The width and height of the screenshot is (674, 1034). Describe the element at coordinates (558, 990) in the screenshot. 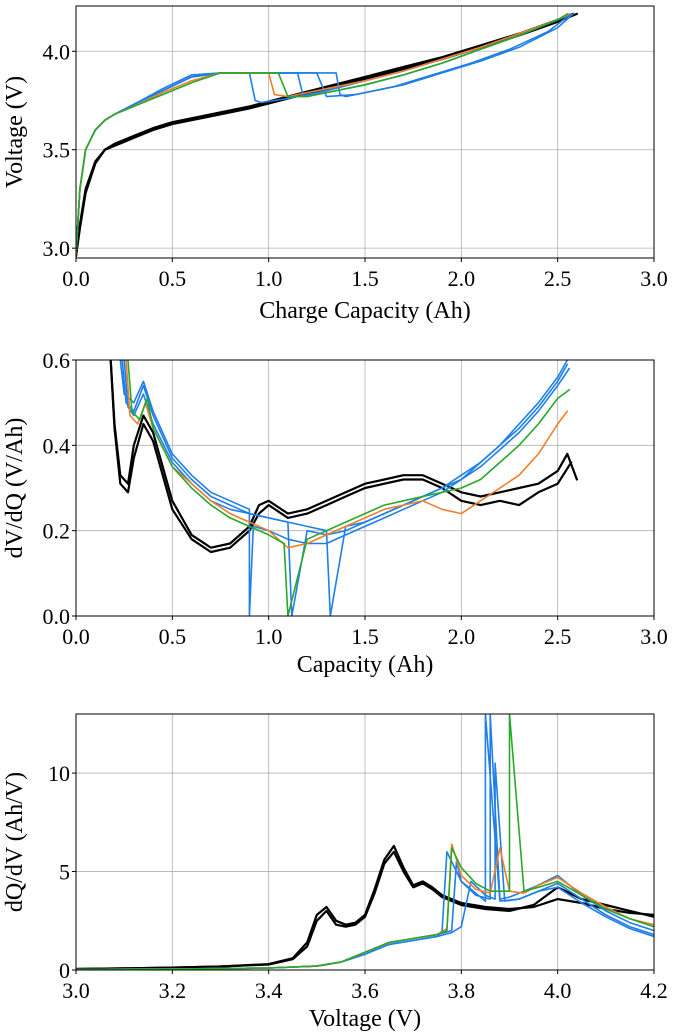

I see `x-tick-label: 4.0` at that location.